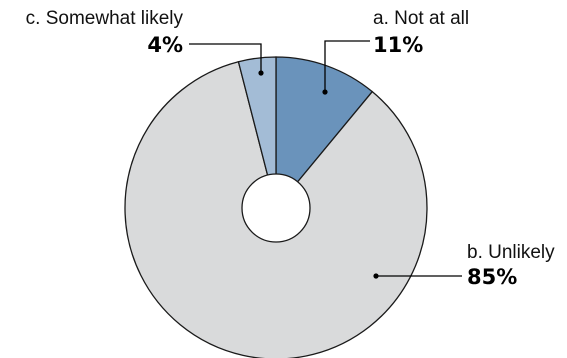 This screenshot has height=358, width=567. Describe the element at coordinates (276, 208) in the screenshot. I see `donut-hole` at that location.